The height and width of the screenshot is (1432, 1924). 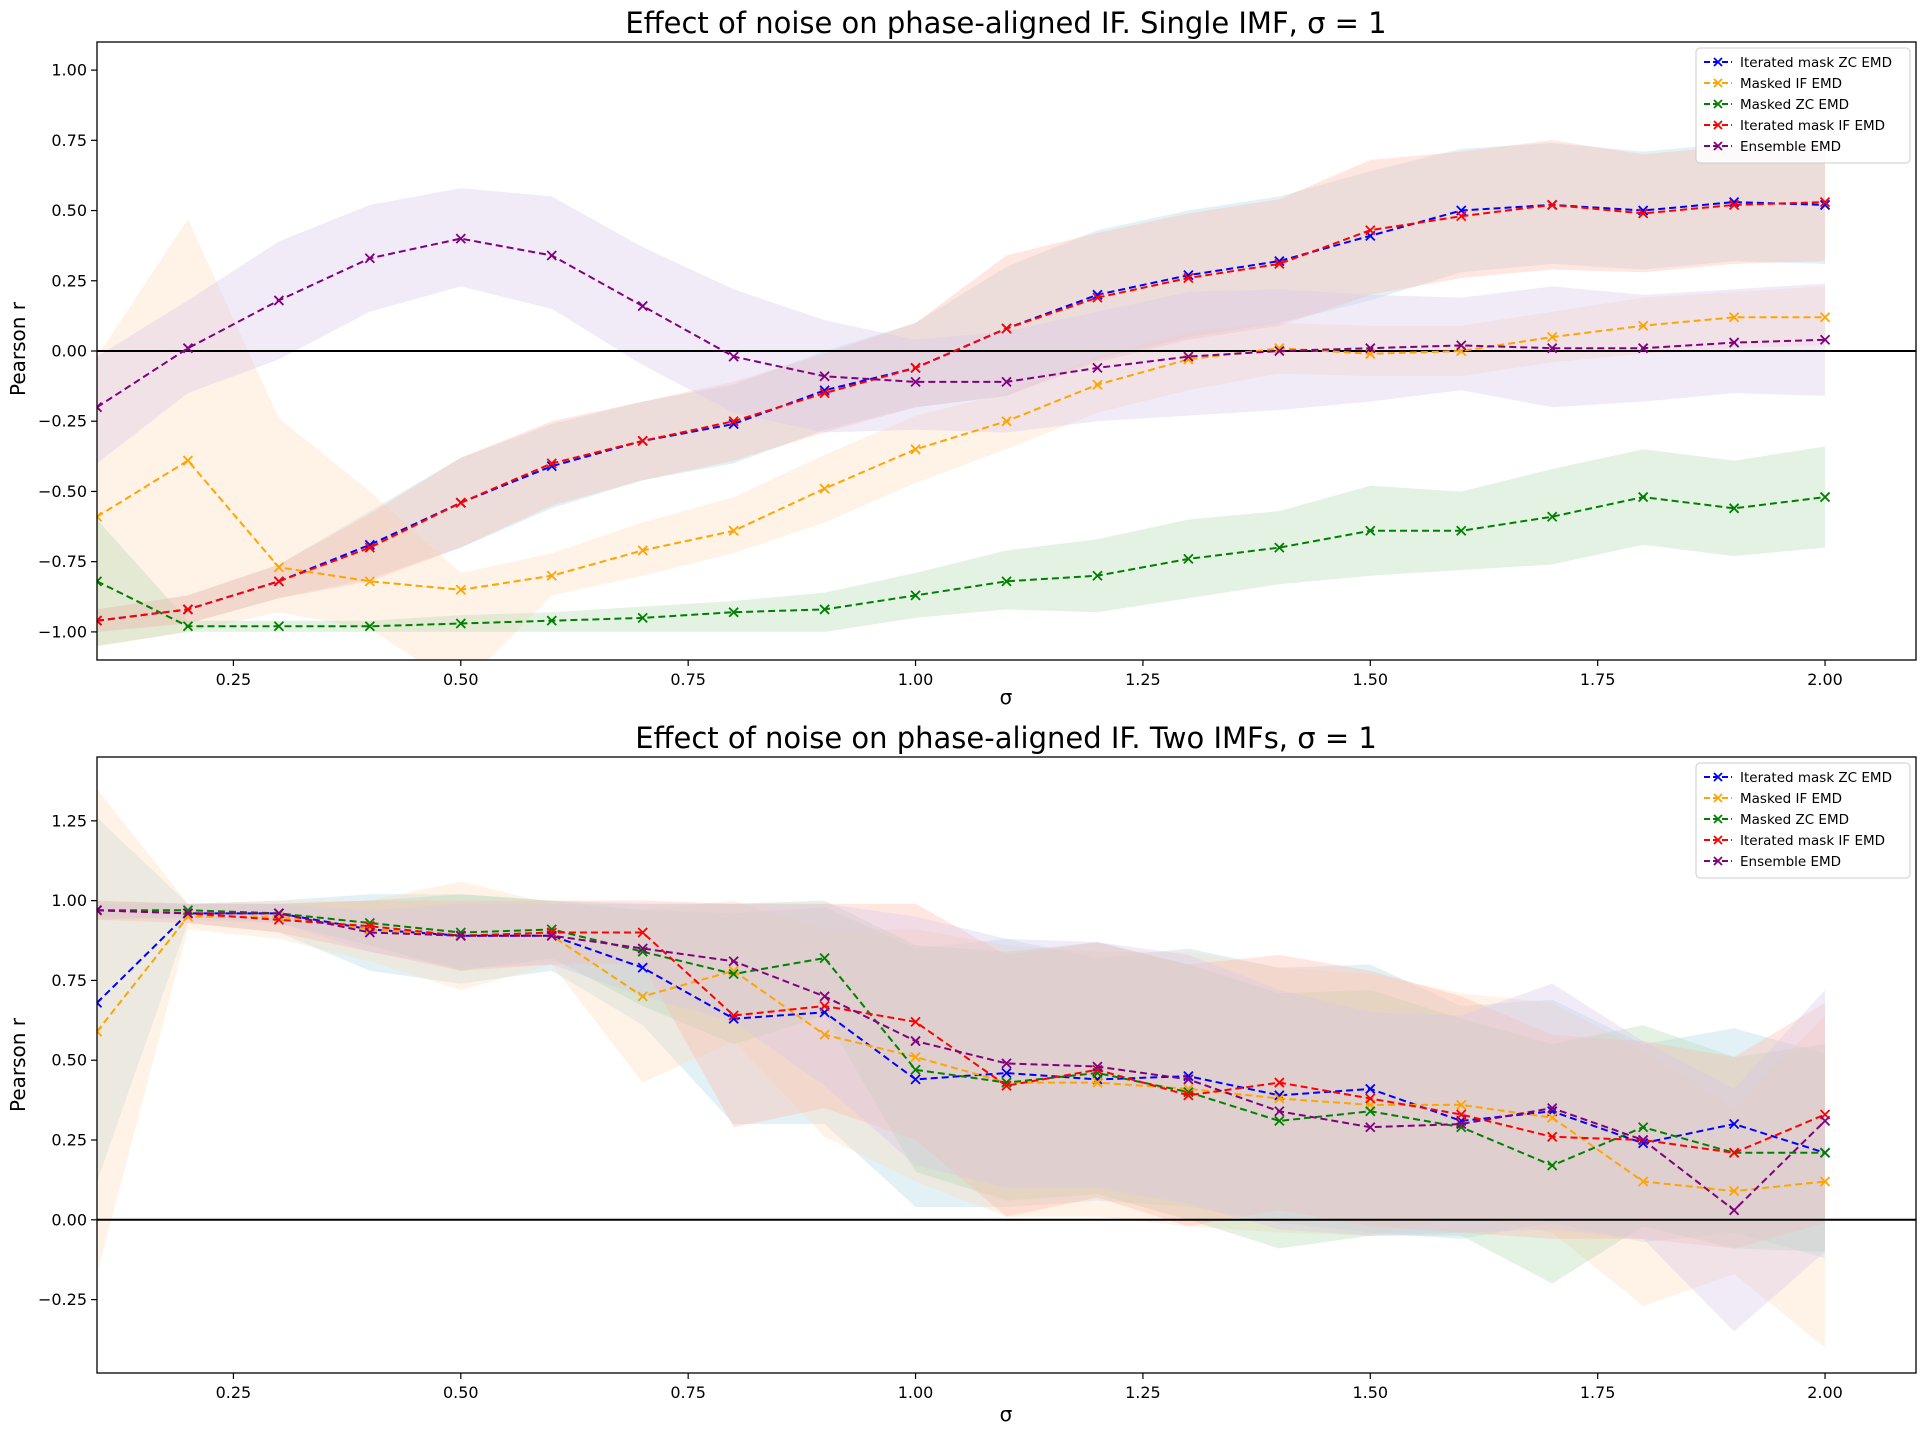 I want to click on y-tick-label: 1.00, so click(x=69, y=70).